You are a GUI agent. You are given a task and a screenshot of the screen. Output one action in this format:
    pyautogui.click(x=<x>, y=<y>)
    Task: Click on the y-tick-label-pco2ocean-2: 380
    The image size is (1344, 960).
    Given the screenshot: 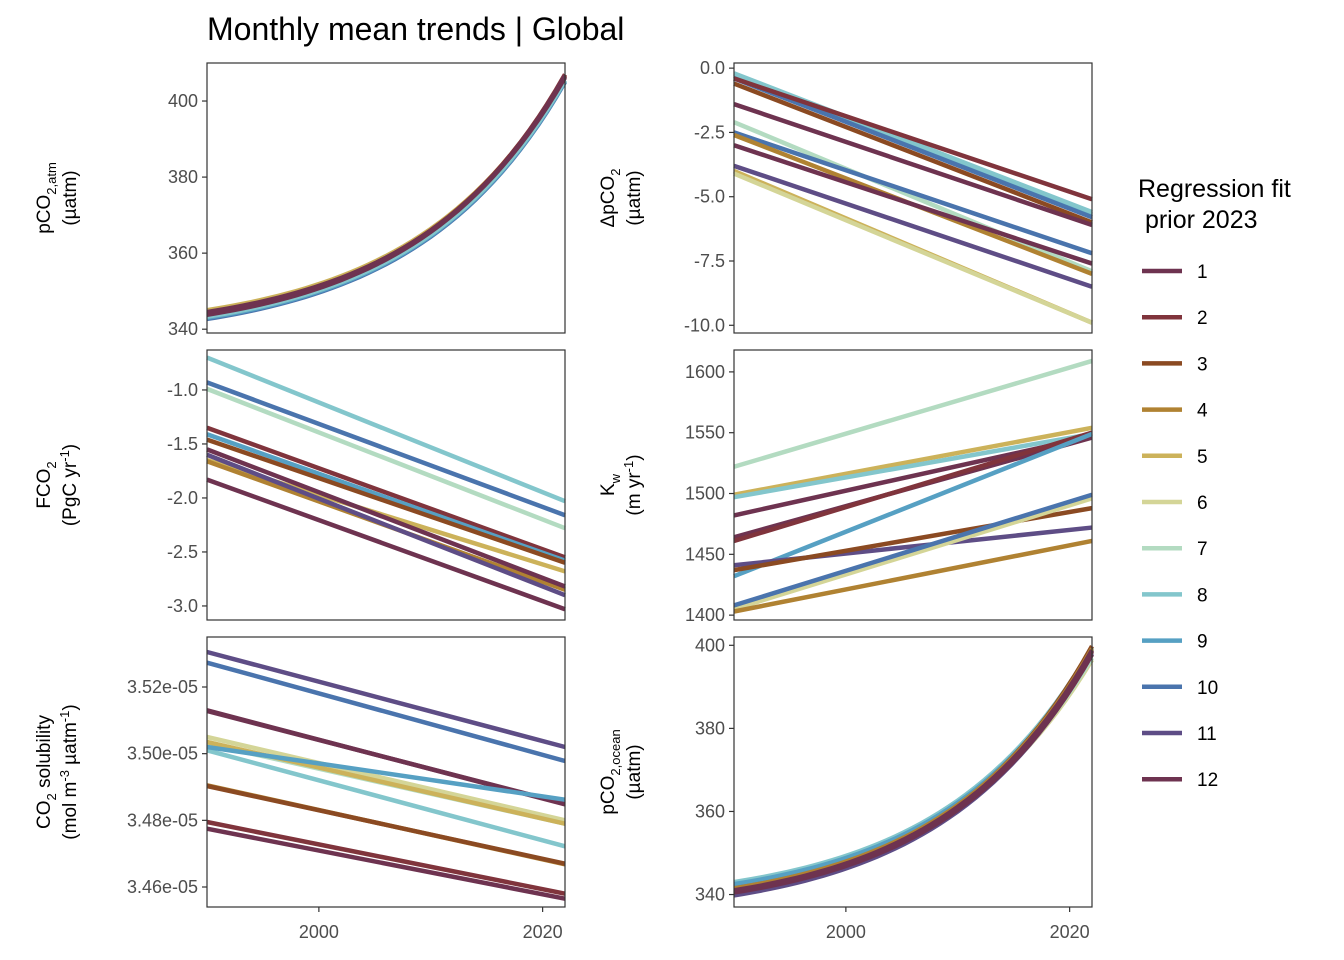 What is the action you would take?
    pyautogui.click(x=710, y=728)
    